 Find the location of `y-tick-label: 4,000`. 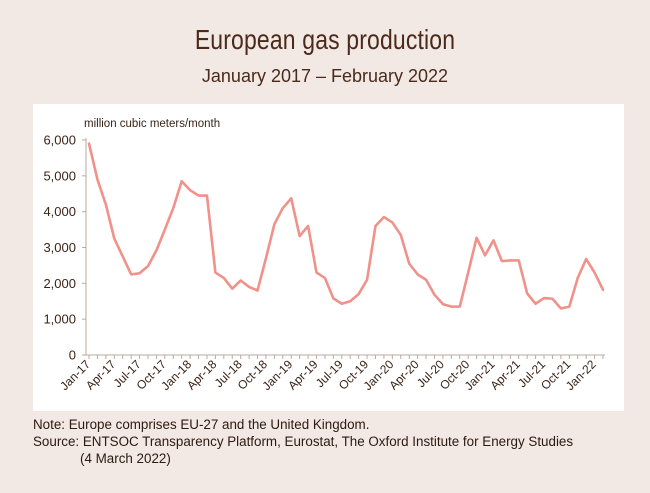

y-tick-label: 4,000 is located at coordinates (59, 211).